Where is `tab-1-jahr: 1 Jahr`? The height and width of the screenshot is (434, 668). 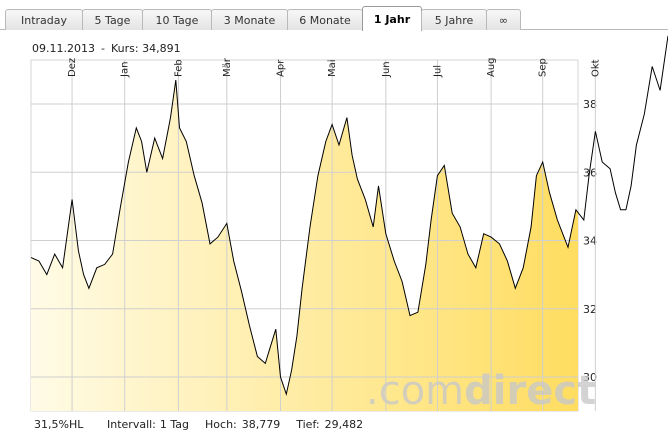
tab-1-jahr: 1 Jahr is located at coordinates (392, 18).